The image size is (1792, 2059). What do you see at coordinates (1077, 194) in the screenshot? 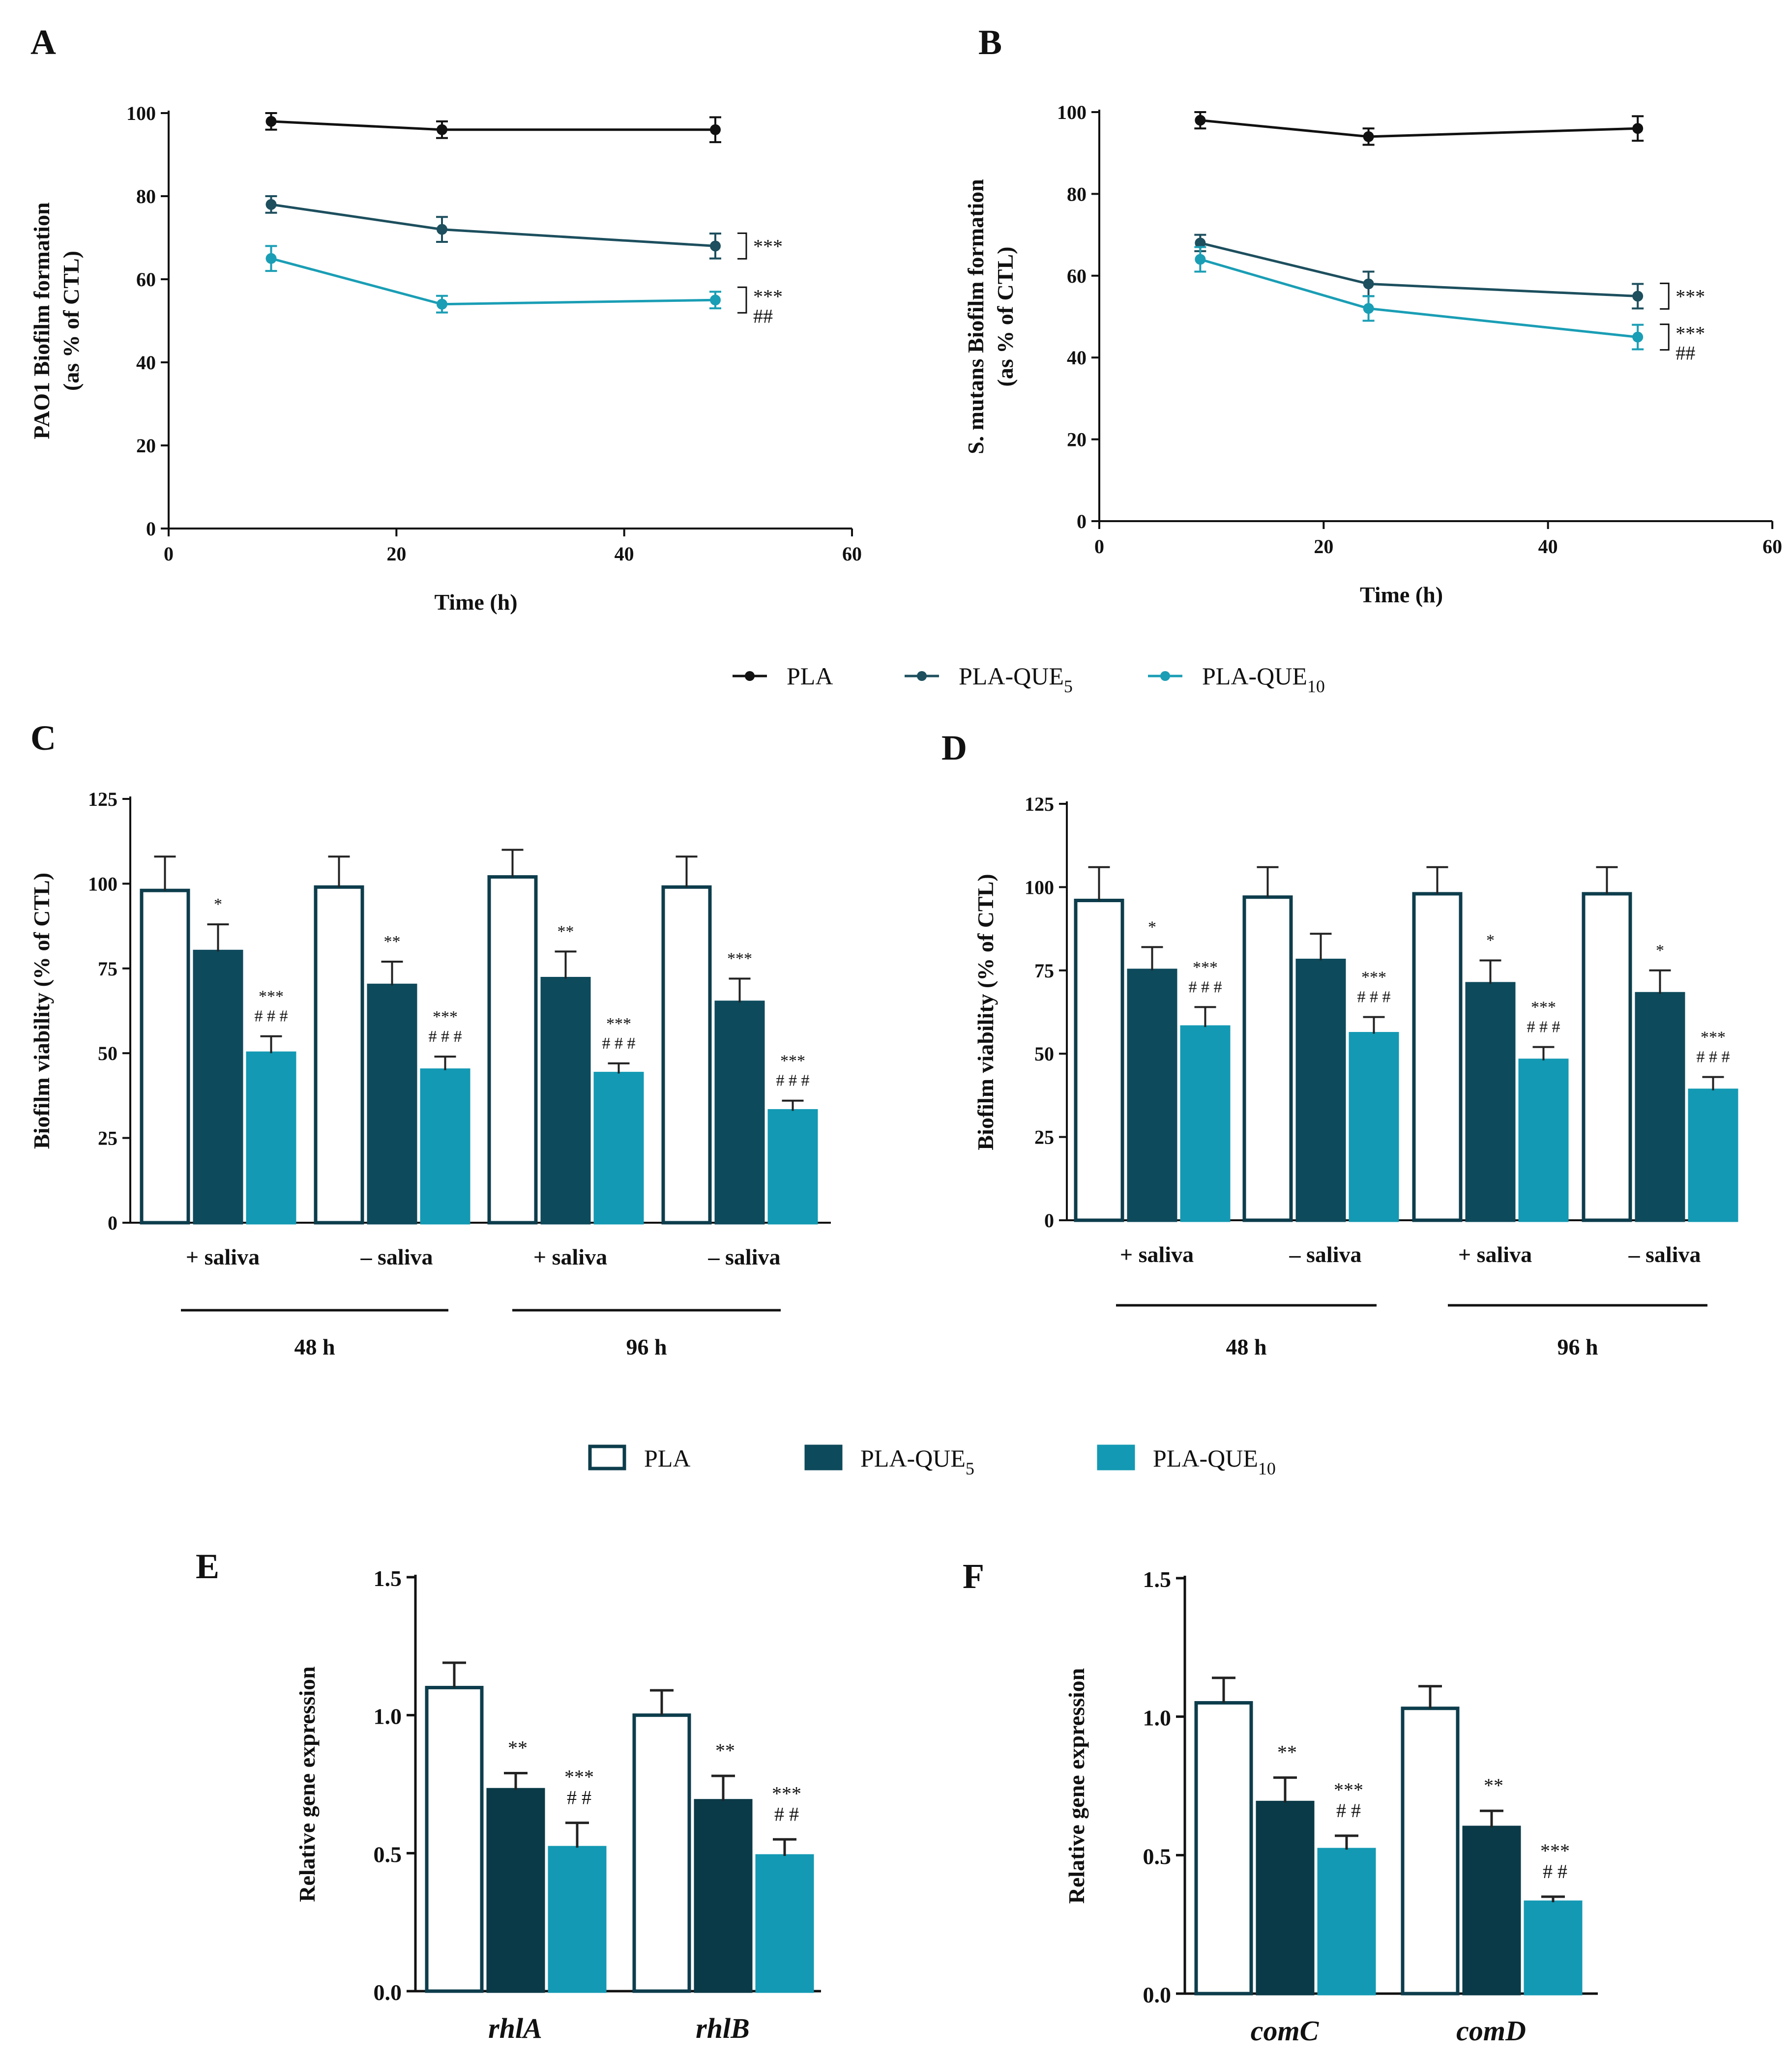
I see `y-tick-label: 80` at bounding box center [1077, 194].